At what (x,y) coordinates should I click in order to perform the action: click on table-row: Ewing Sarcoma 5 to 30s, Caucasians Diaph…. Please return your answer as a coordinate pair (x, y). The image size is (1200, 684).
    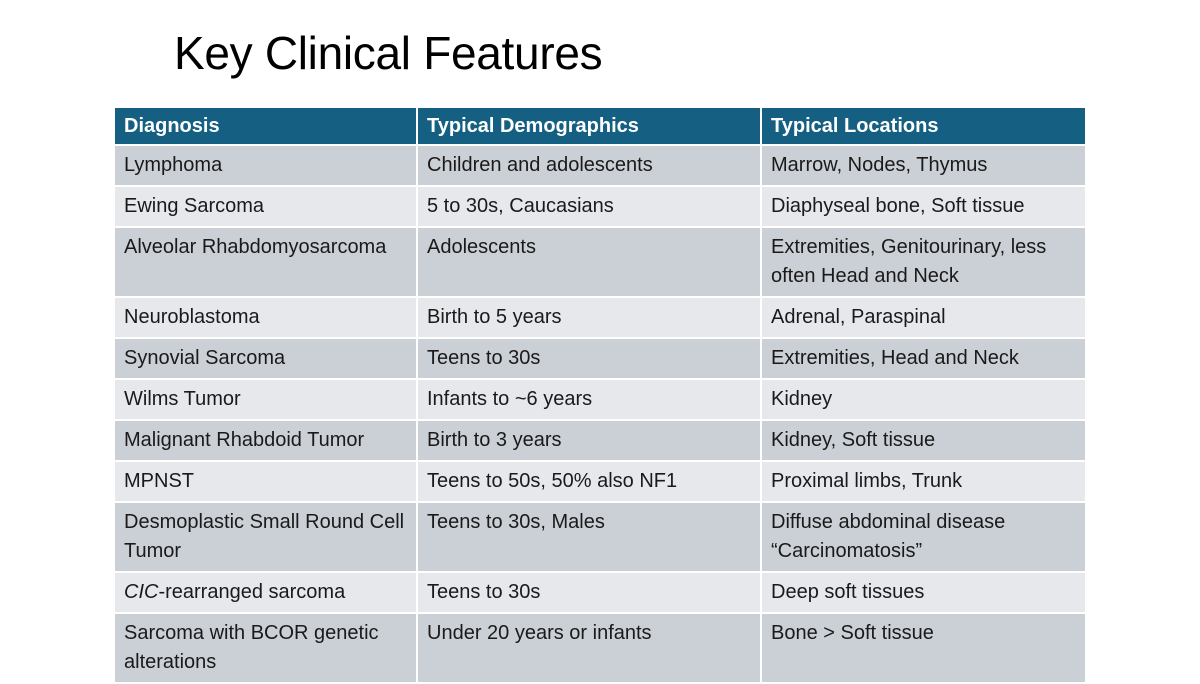
    Looking at the image, I should click on (600, 207).